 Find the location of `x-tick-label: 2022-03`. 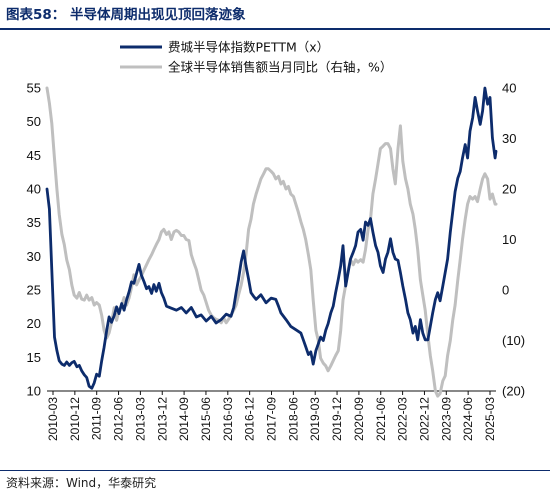

x-tick-label: 2022-03 is located at coordinates (403, 419).